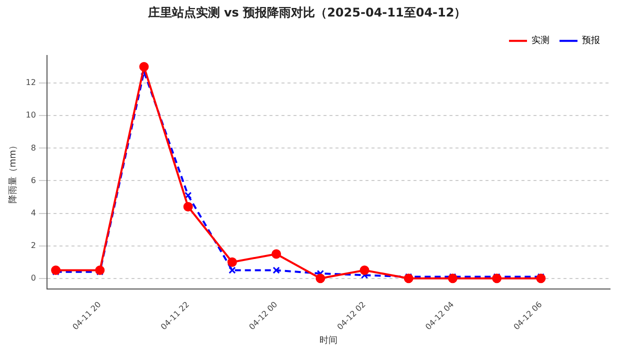  I want to click on legend-label: 实测, so click(541, 40).